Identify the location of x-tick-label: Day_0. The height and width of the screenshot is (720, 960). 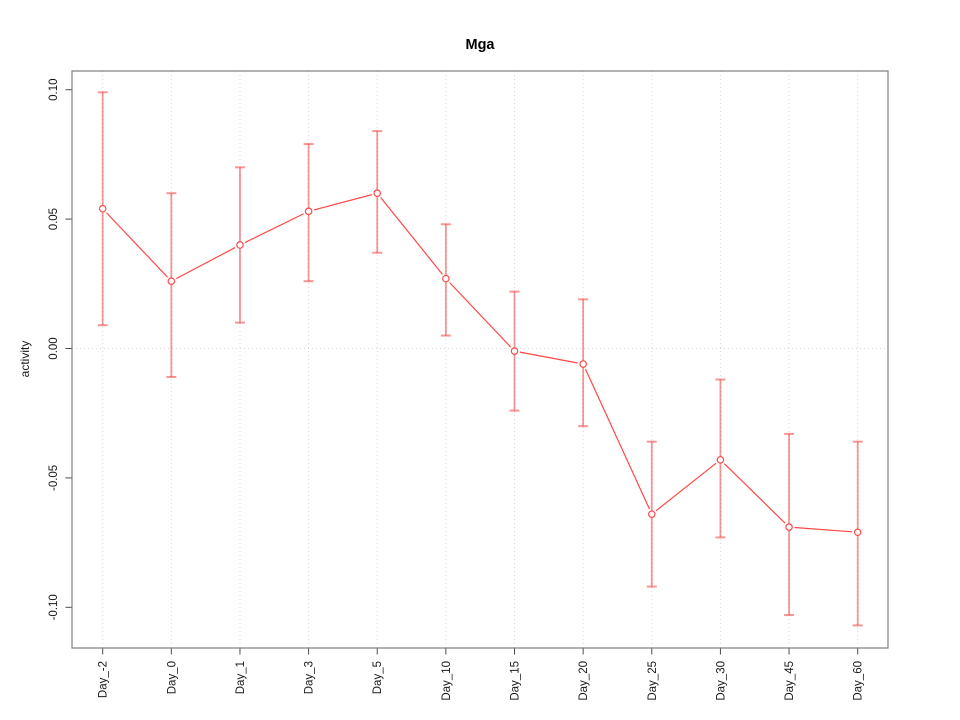
(172, 677).